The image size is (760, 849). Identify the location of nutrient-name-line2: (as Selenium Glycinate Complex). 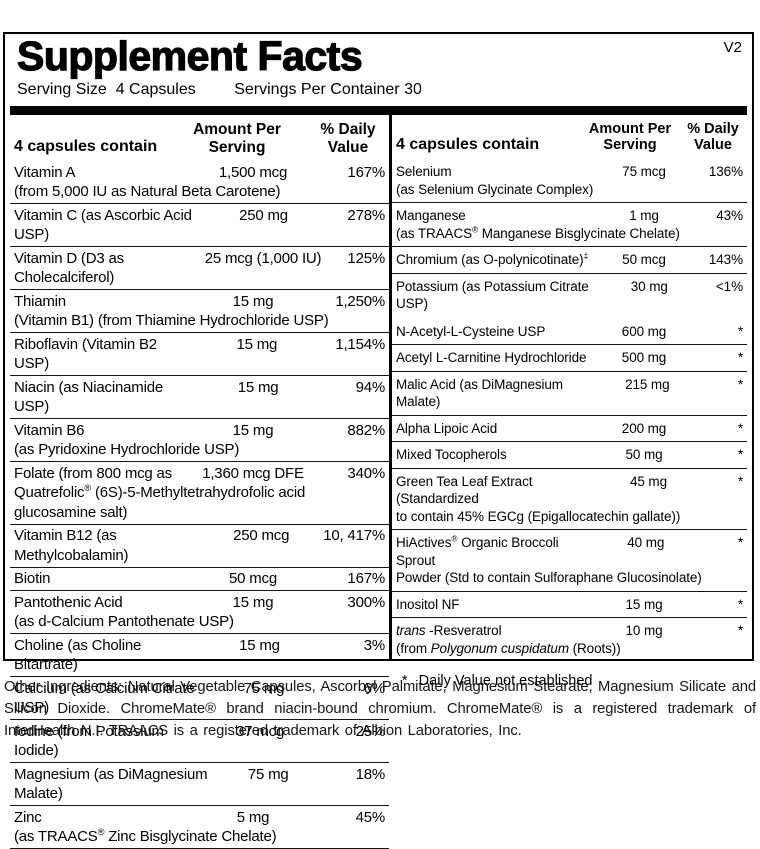
(495, 189).